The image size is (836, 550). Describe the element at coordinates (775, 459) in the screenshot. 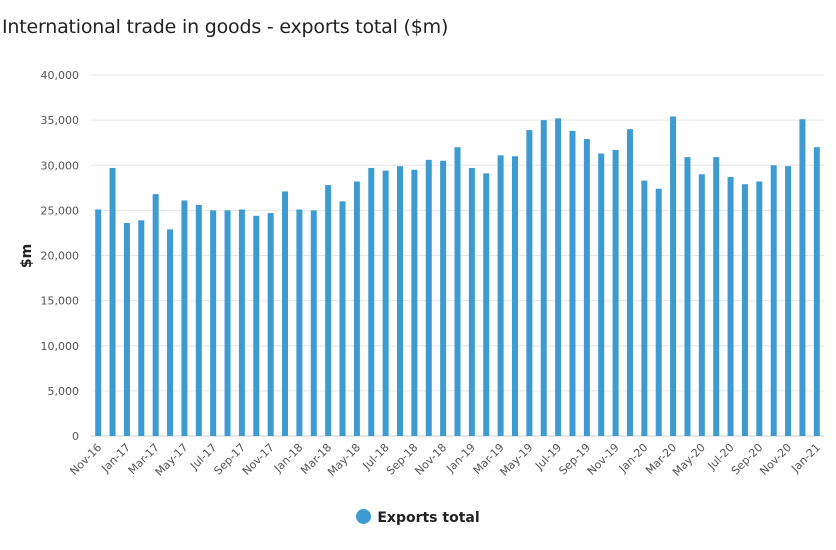

I see `x-tick-label: Nov-20` at that location.